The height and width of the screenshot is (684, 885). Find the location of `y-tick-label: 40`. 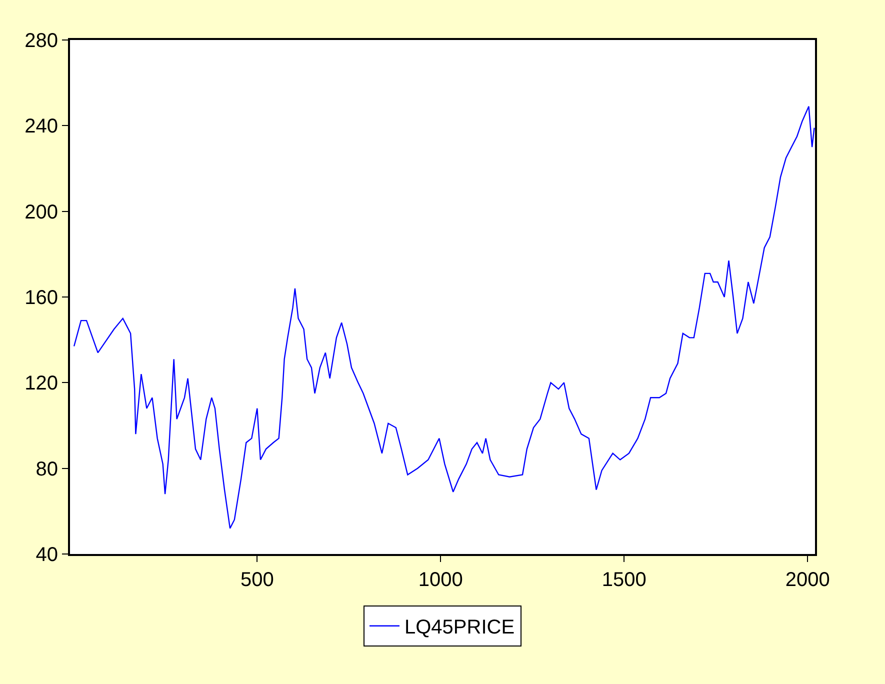

y-tick-label: 40 is located at coordinates (47, 555).